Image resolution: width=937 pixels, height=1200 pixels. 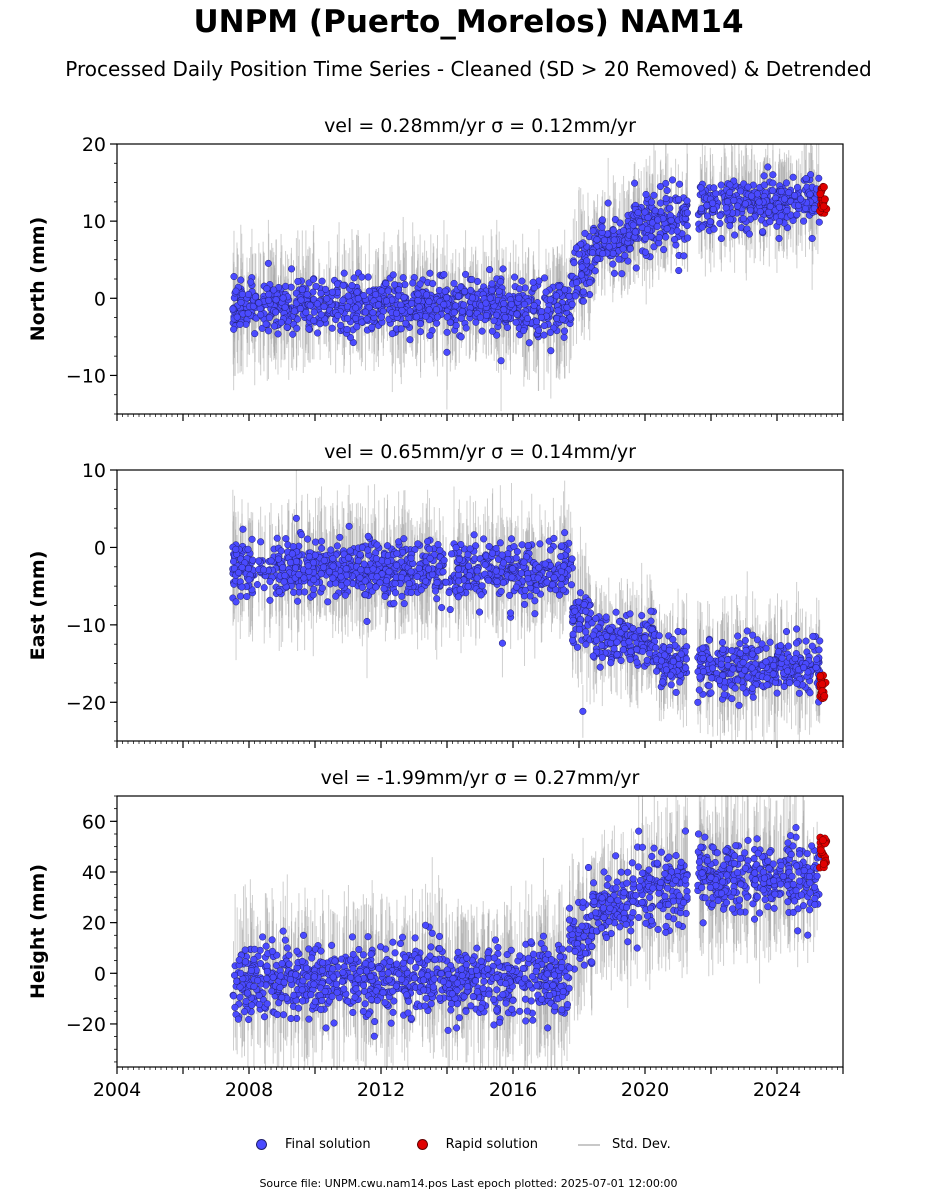 I want to click on panel-title: vel = 0.65mm/yr σ = 0.14mm/yr, so click(x=480, y=452).